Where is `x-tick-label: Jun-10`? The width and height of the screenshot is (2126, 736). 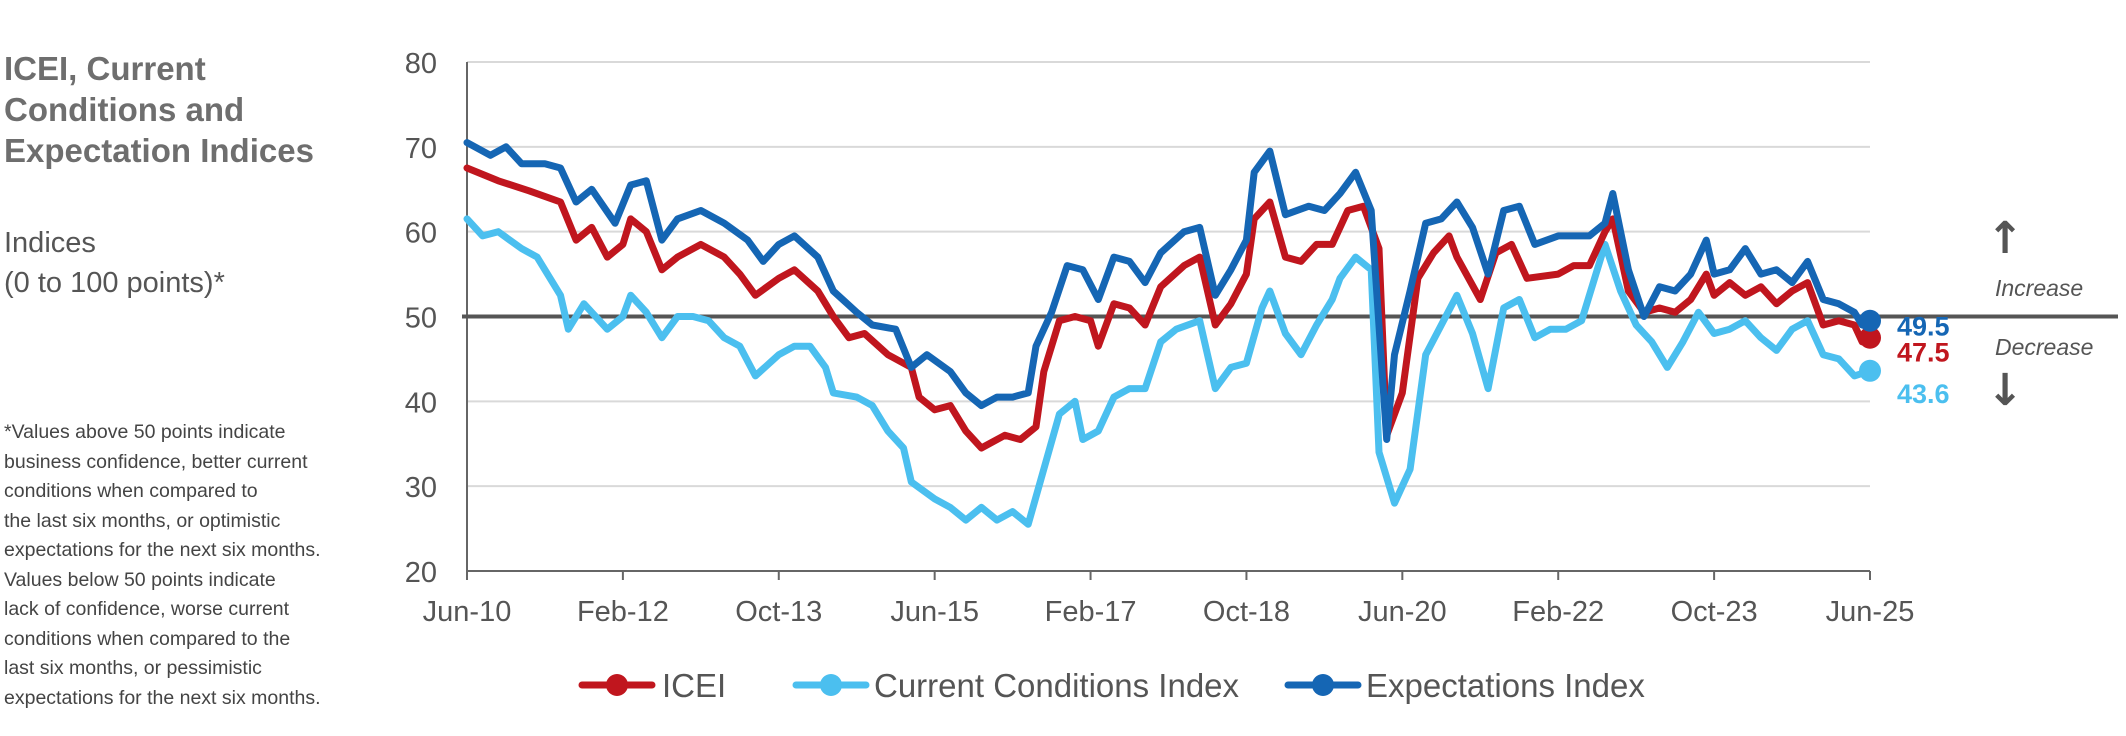
x-tick-label: Jun-10 is located at coordinates (467, 612).